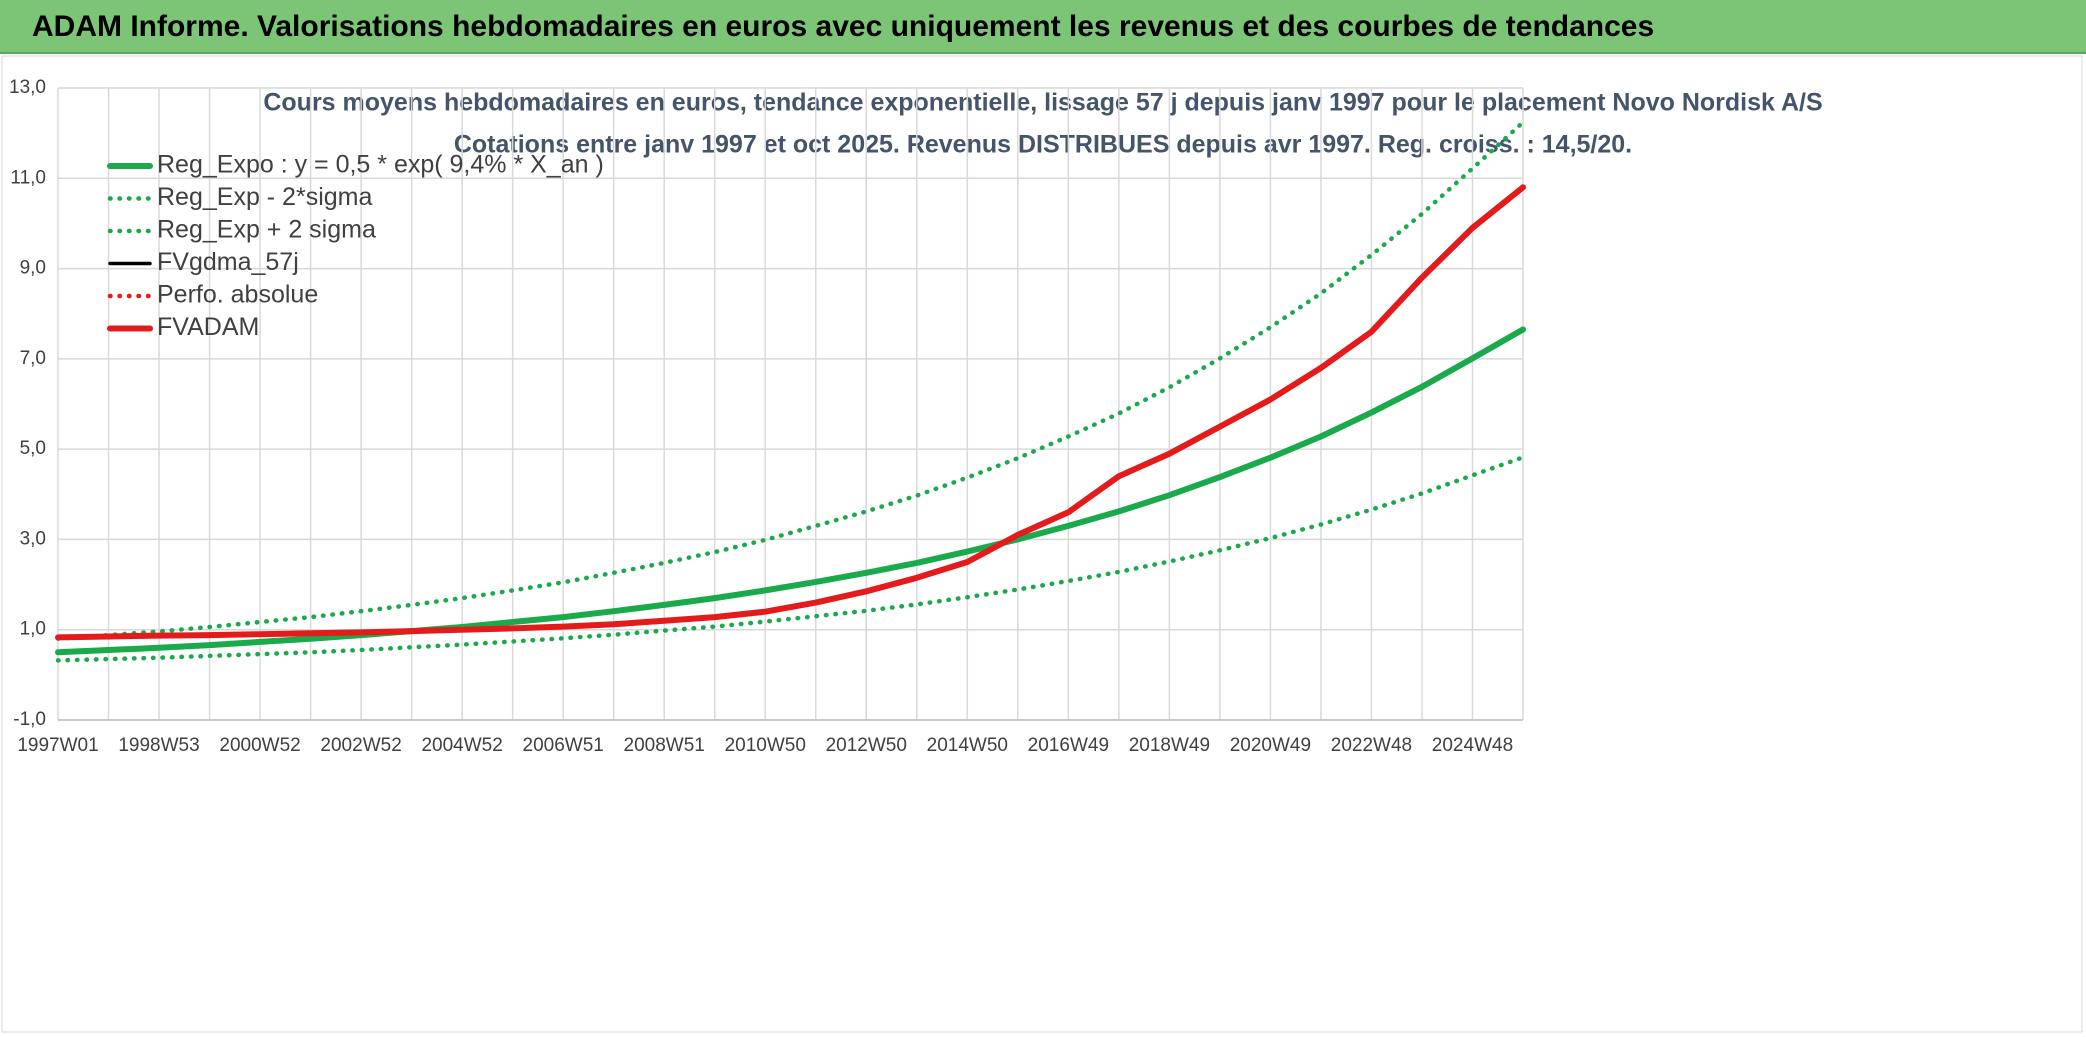  I want to click on y-tick-label: -1,0, so click(29, 719).